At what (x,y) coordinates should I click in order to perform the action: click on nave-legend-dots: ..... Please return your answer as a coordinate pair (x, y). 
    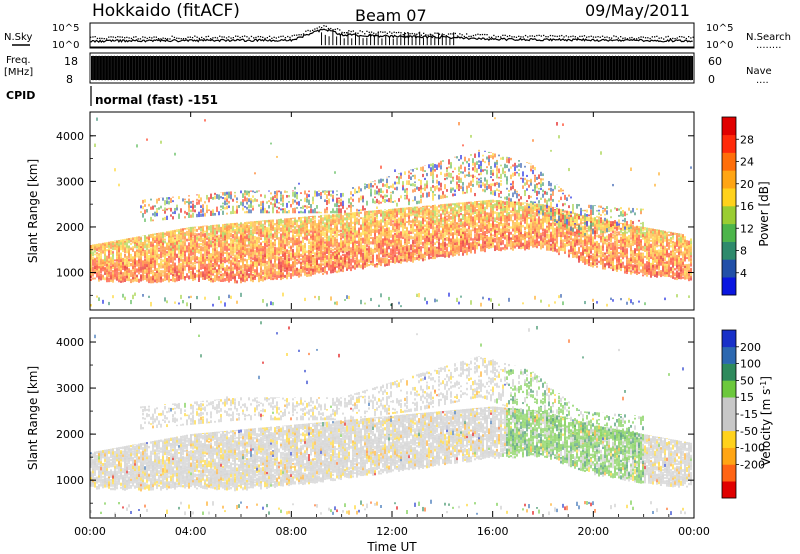
    Looking at the image, I should click on (762, 80).